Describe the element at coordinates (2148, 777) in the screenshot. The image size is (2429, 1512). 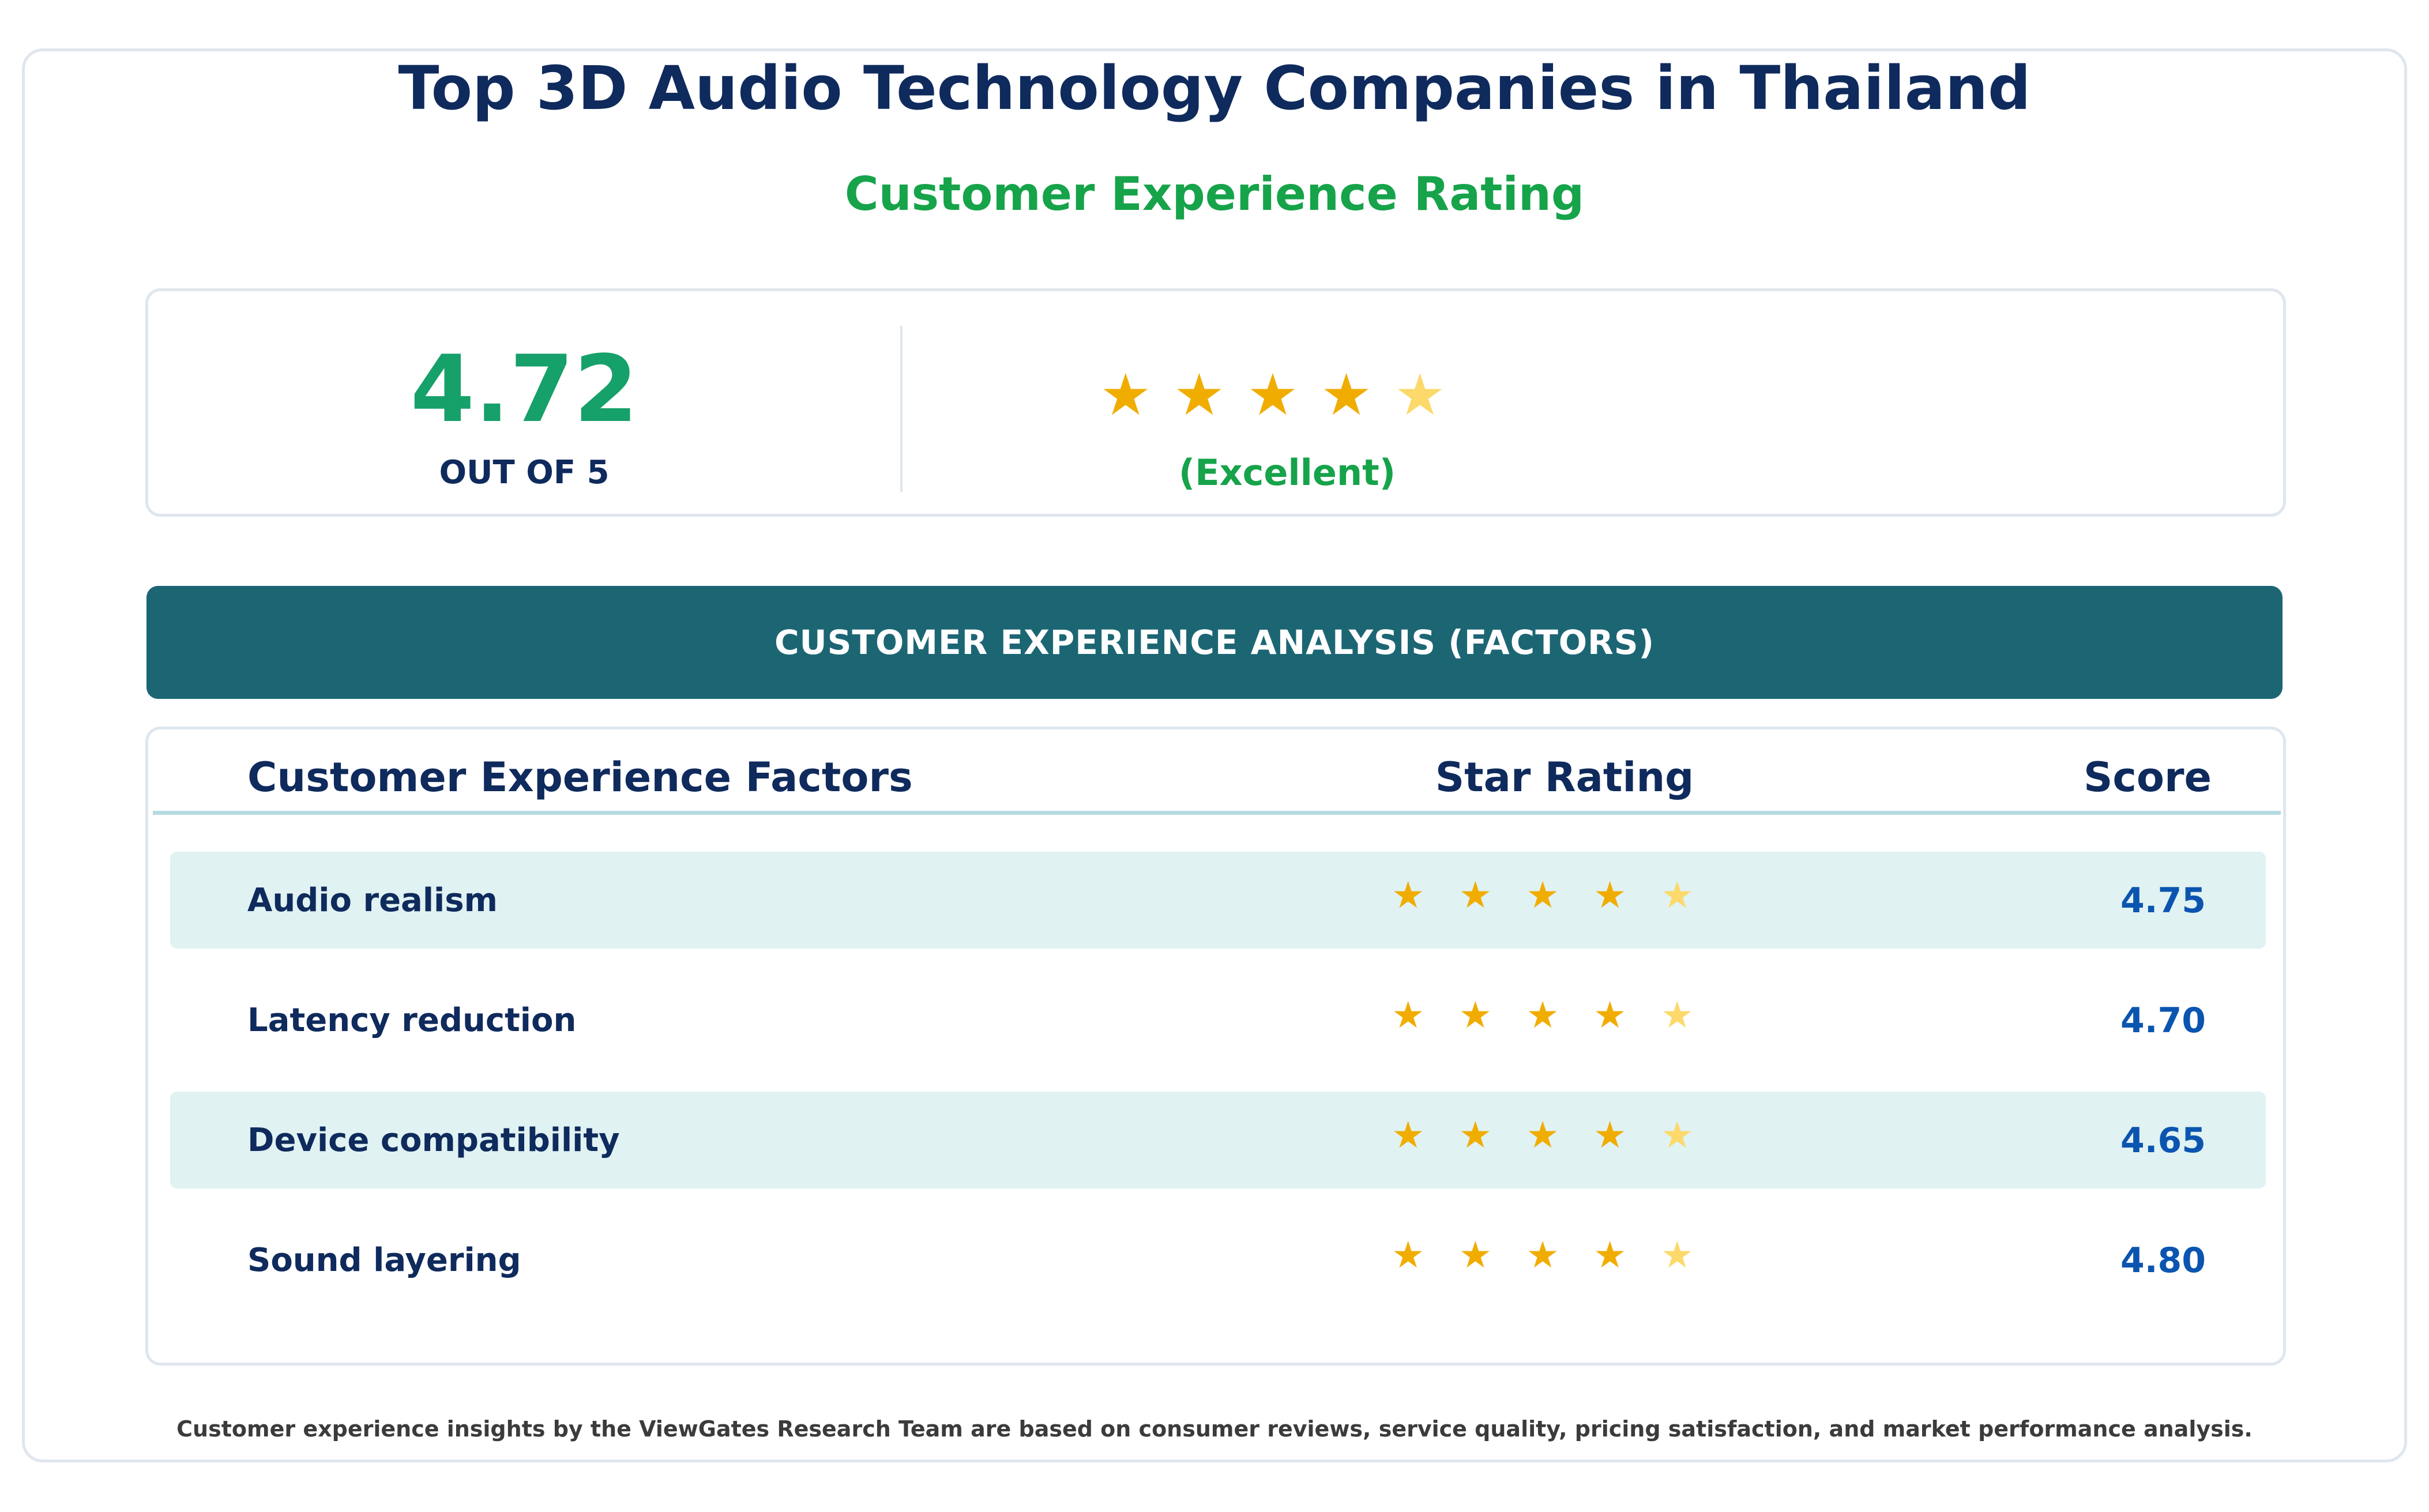
I see `column-header-score: Score` at that location.